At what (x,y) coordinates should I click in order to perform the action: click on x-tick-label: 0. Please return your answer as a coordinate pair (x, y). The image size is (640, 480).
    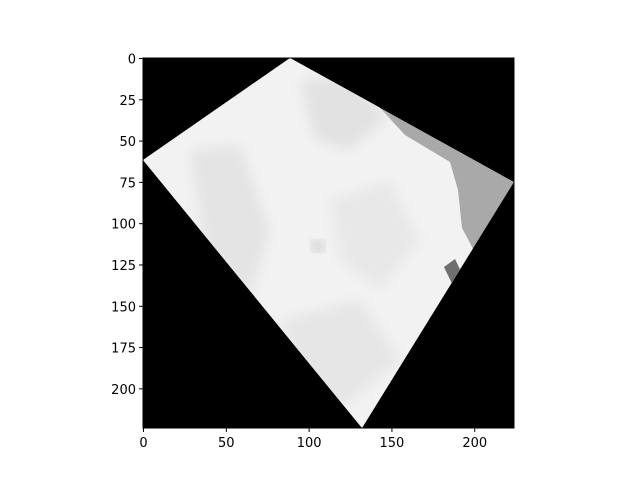
    Looking at the image, I should click on (143, 443).